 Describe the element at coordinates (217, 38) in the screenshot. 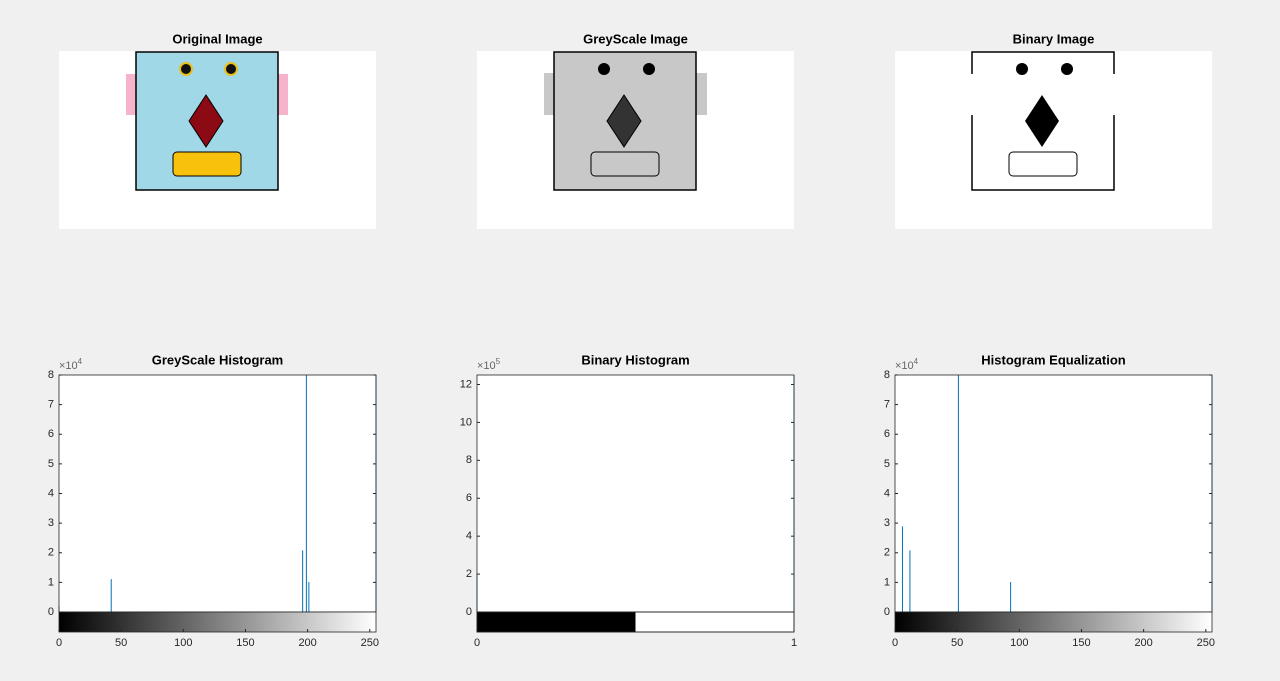

I see `chart-title: Original Image` at that location.